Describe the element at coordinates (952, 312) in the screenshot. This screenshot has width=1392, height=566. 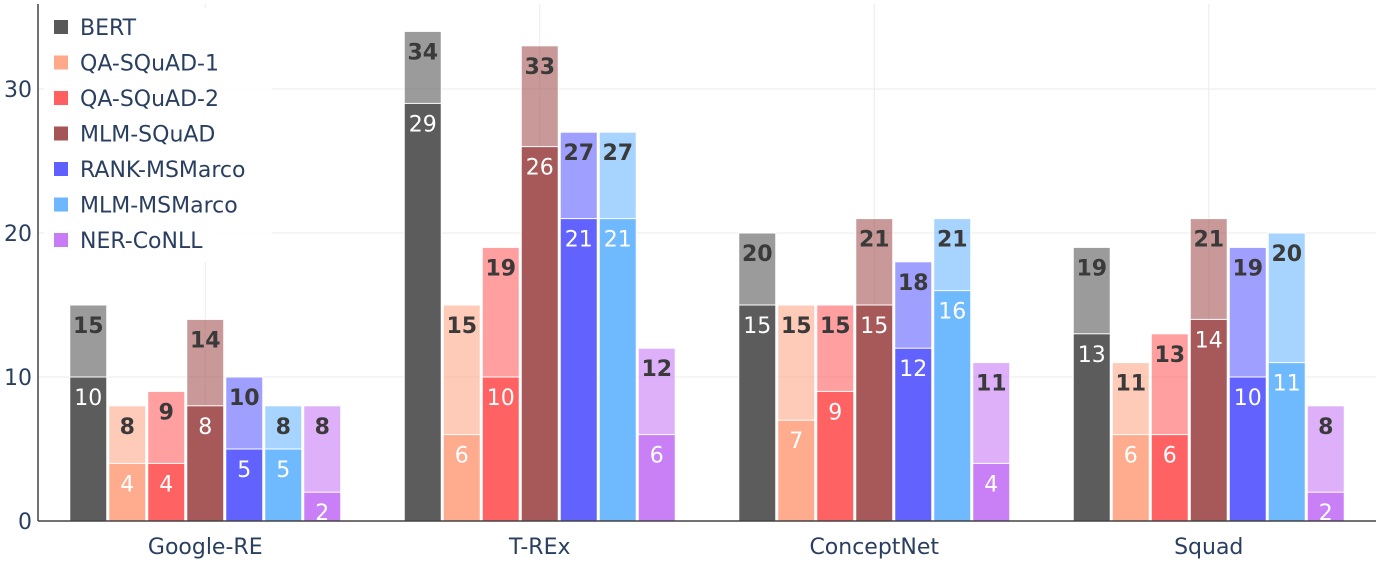
I see `data-label-inner: 16` at that location.